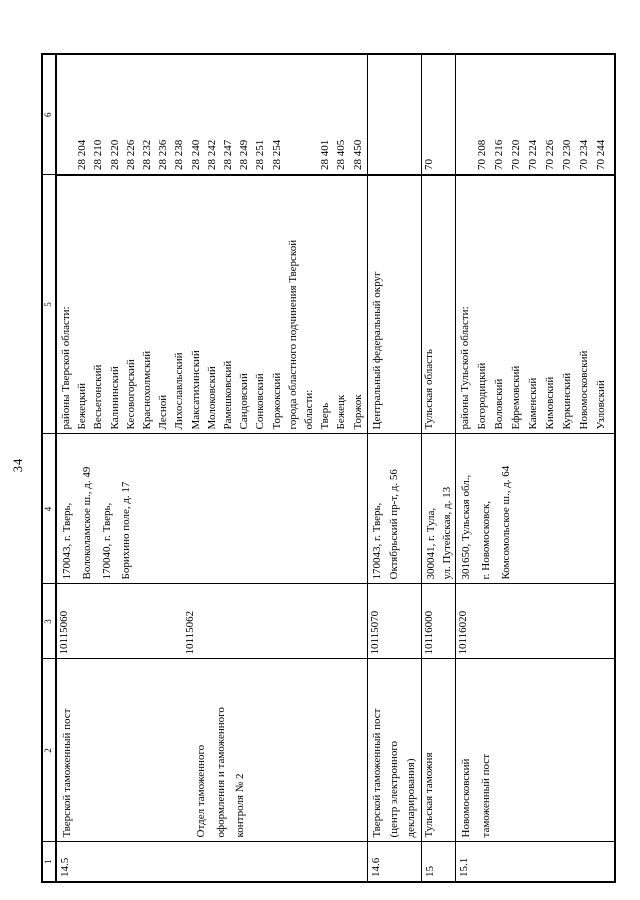 The width and height of the screenshot is (640, 900). I want to click on customs-code: 10115060, so click(64, 632).